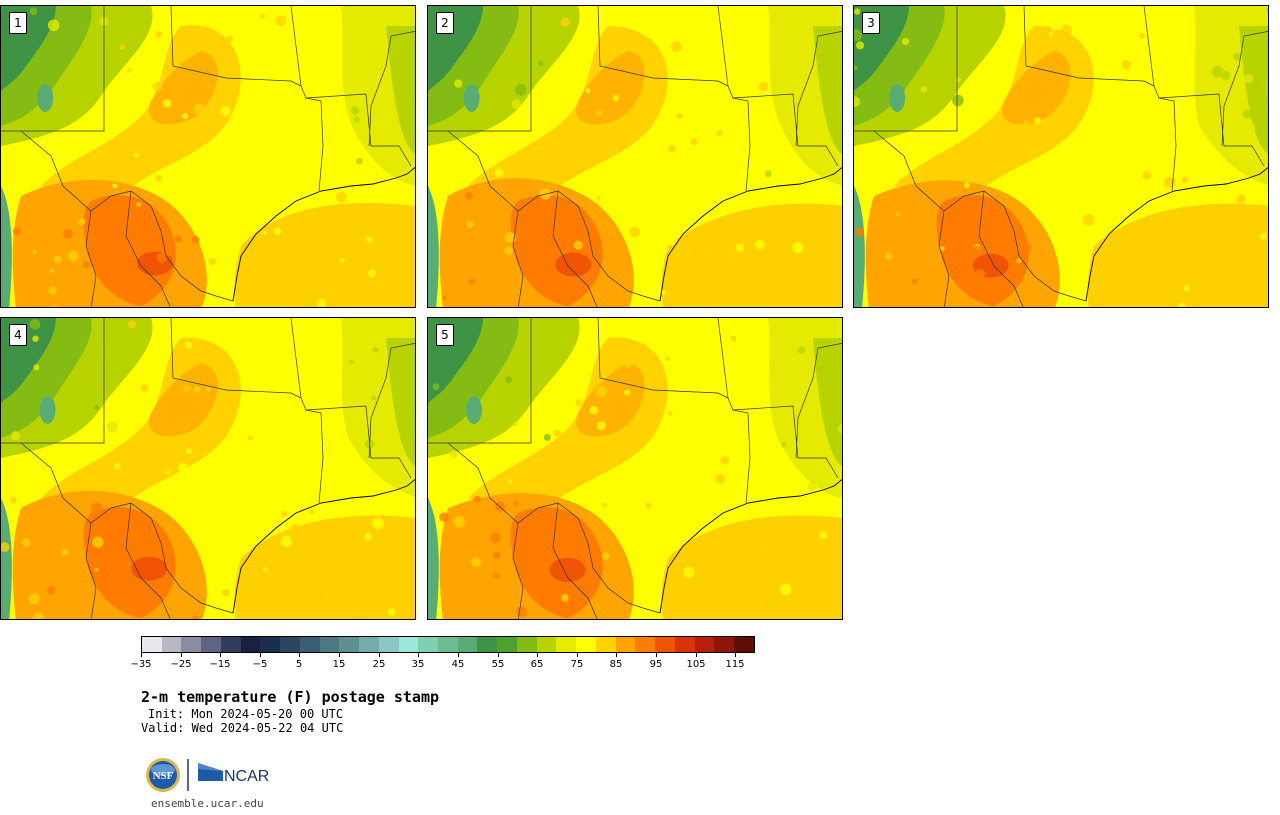  Describe the element at coordinates (242, 728) in the screenshot. I see `valid-time: Valid: Wed 2024-05-22 04 UTC` at that location.